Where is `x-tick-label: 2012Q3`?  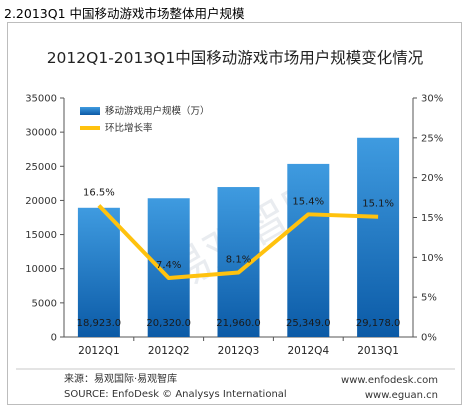 x-tick-label: 2012Q3 is located at coordinates (239, 351).